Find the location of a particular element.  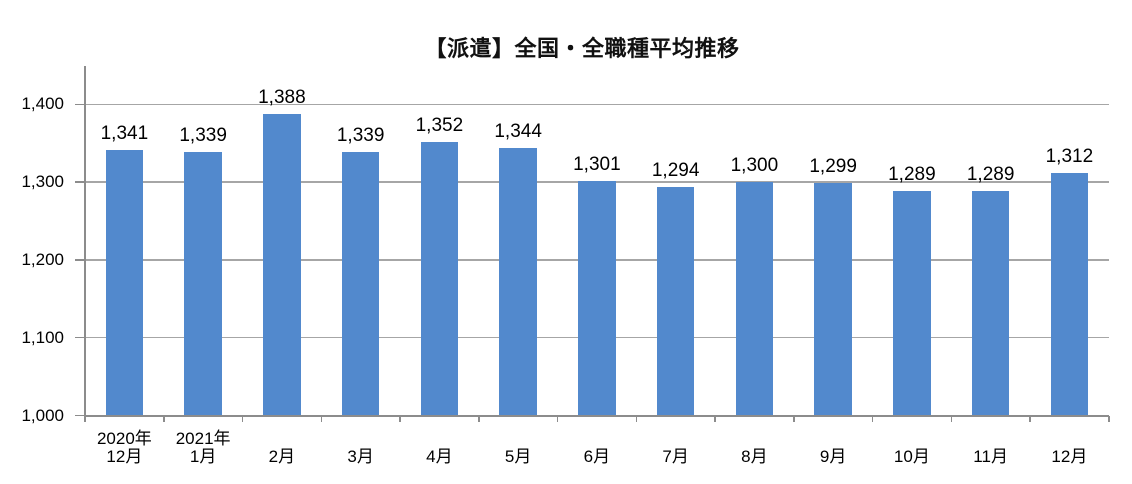

x-axis-label: 12月 is located at coordinates (1069, 447).